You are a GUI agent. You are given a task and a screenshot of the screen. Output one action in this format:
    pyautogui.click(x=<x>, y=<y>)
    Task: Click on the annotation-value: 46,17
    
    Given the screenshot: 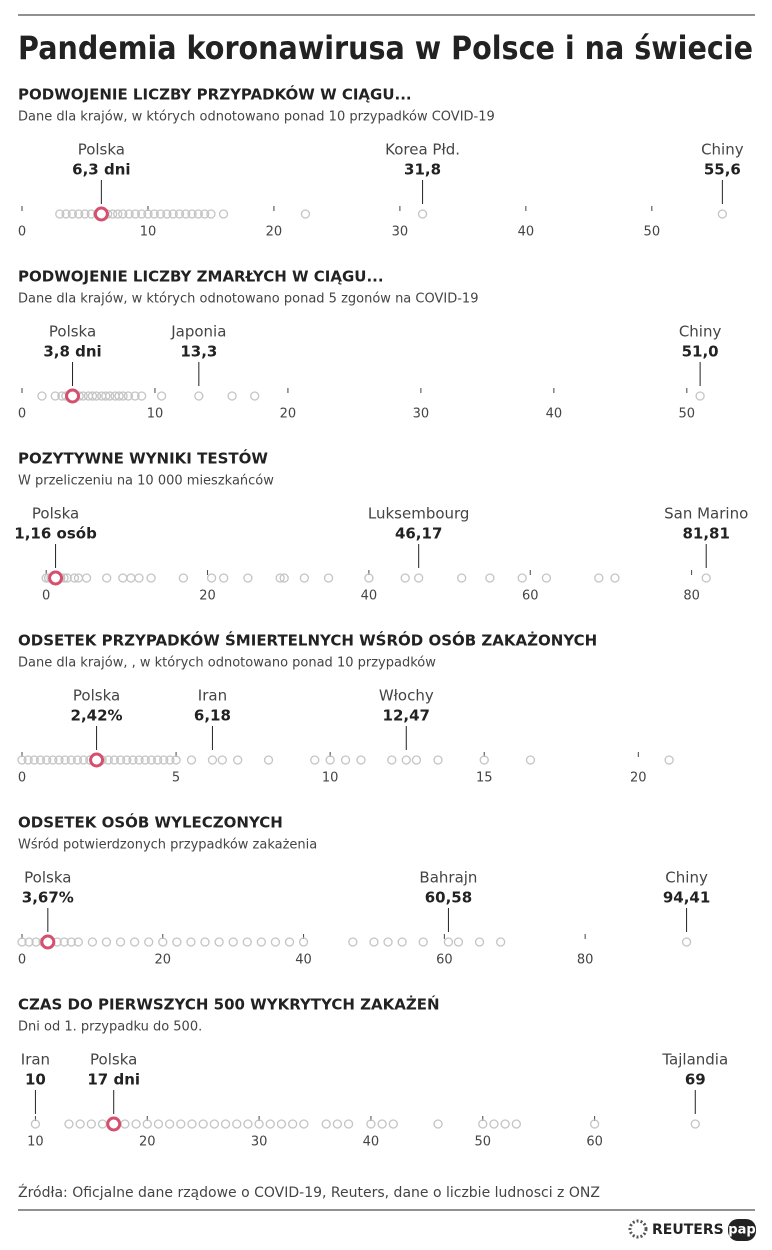 What is the action you would take?
    pyautogui.click(x=418, y=534)
    